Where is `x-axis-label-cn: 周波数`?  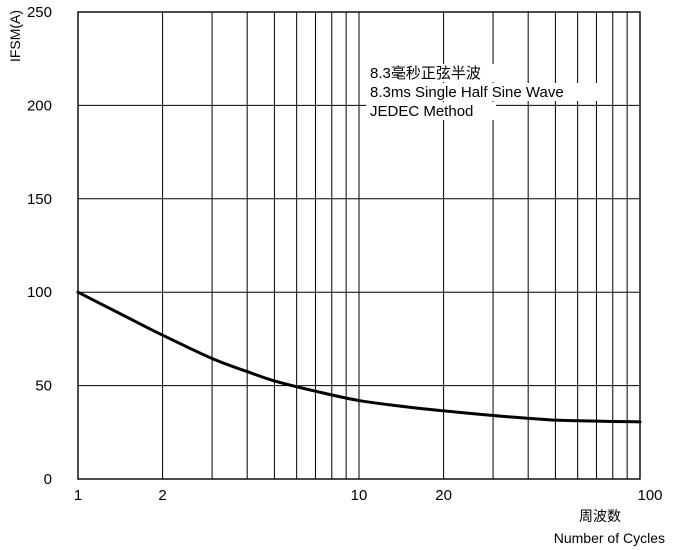
x-axis-label-cn: 周波数 is located at coordinates (600, 516).